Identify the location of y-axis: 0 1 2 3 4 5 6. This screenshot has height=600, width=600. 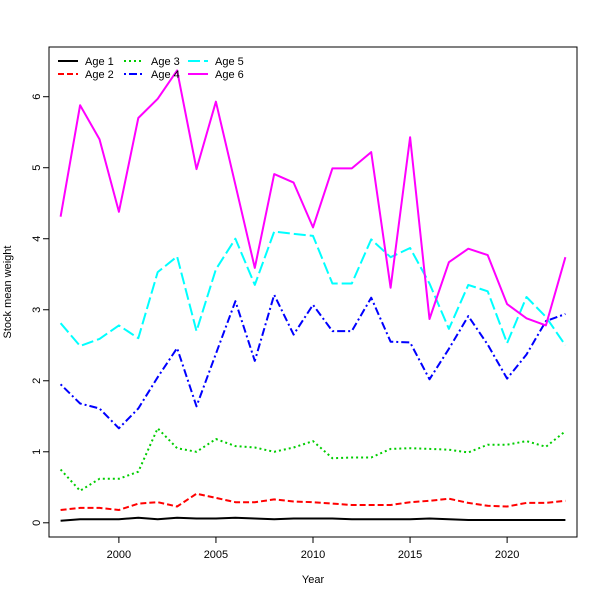
(40, 310).